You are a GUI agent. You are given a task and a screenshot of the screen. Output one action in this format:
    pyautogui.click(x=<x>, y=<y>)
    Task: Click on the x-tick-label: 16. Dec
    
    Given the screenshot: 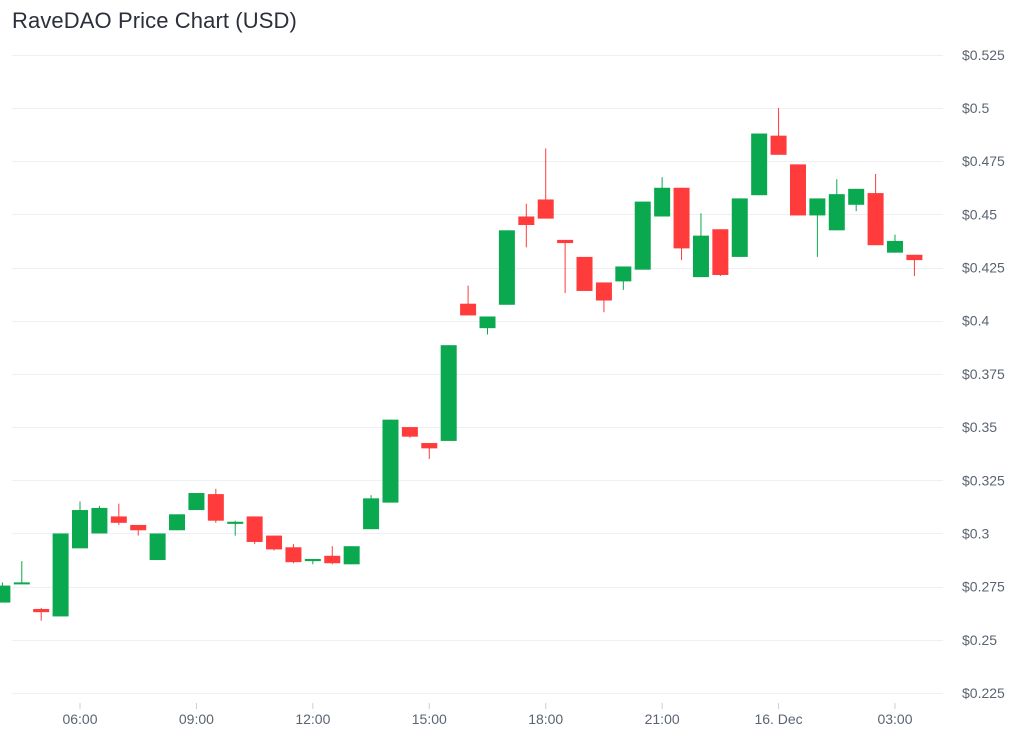 What is the action you would take?
    pyautogui.click(x=778, y=719)
    